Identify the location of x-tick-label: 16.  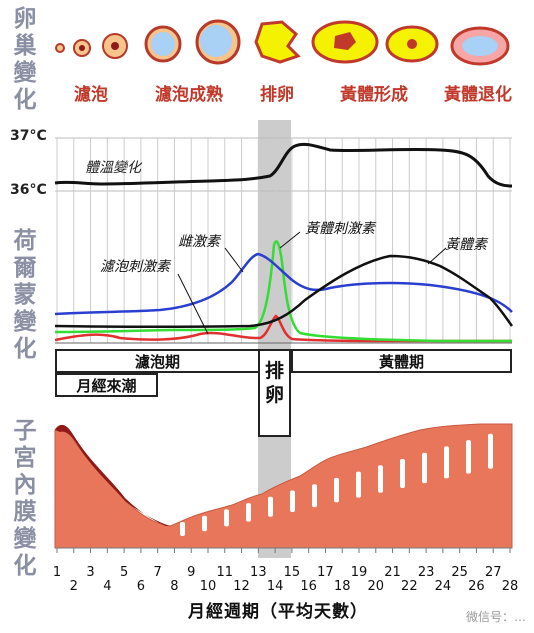
(308, 586).